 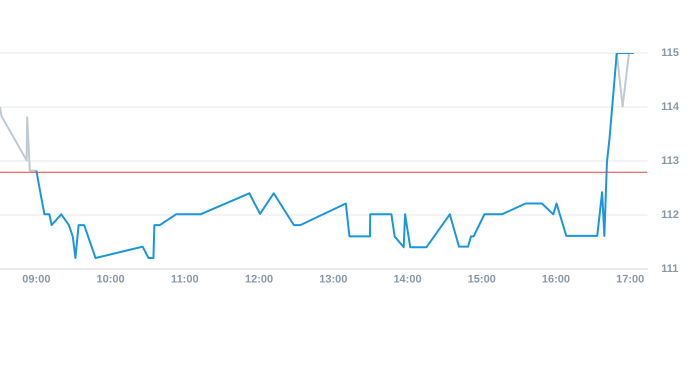 I want to click on x-tick-label: 13:00, so click(x=333, y=279).